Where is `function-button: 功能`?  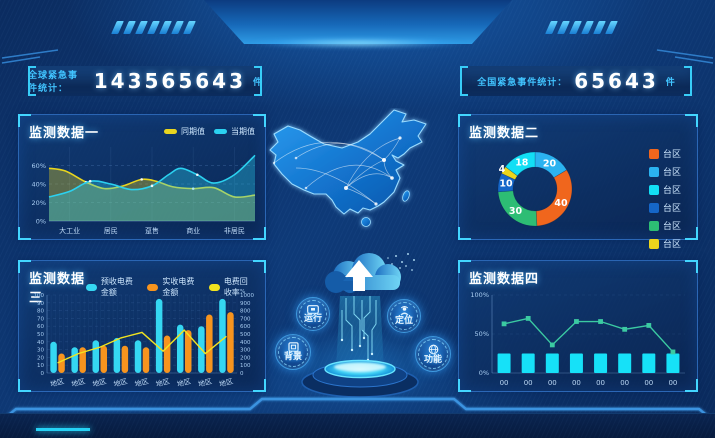 function-button: 功能 is located at coordinates (433, 354).